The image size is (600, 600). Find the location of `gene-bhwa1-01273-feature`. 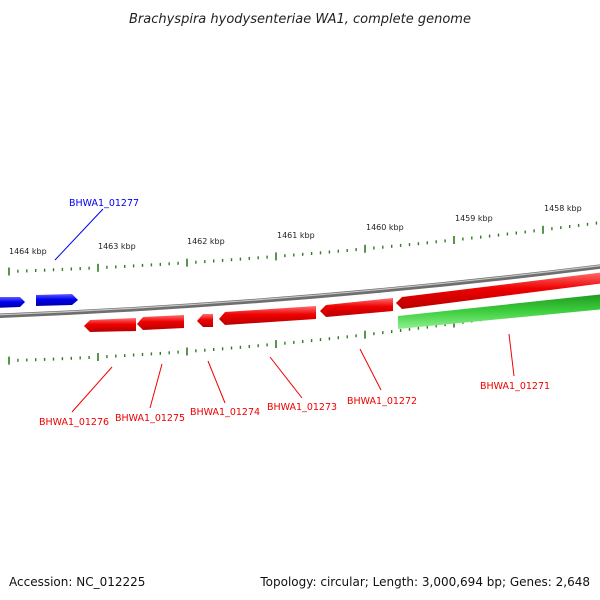

gene-bhwa1-01273-feature is located at coordinates (267, 315).